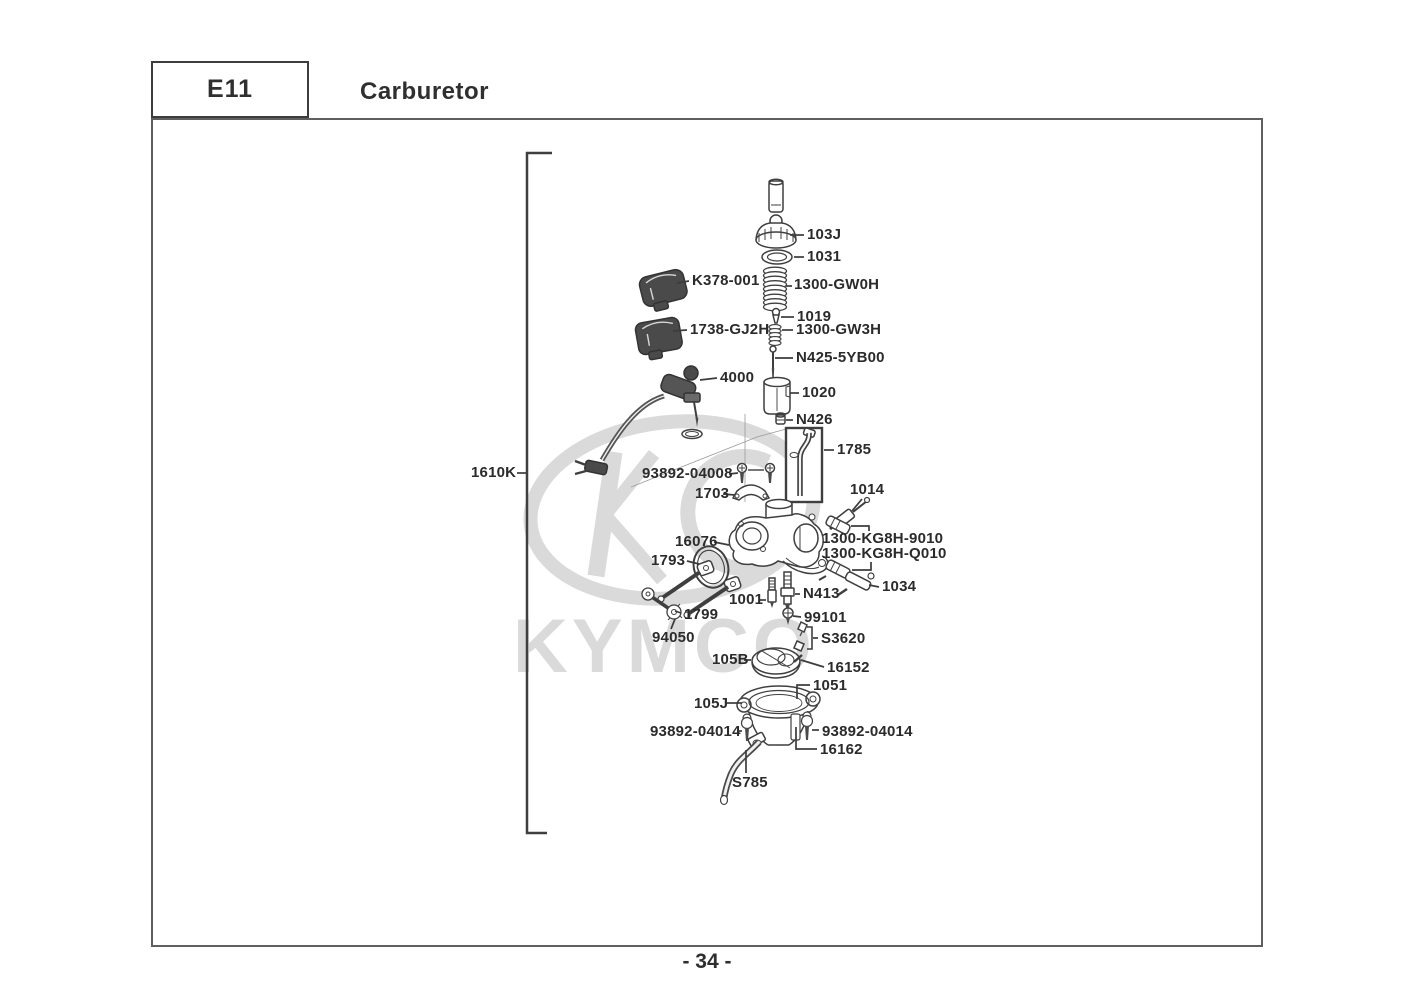 This screenshot has width=1415, height=1000. Describe the element at coordinates (778, 536) in the screenshot. I see `carburetor-body-drawing` at that location.